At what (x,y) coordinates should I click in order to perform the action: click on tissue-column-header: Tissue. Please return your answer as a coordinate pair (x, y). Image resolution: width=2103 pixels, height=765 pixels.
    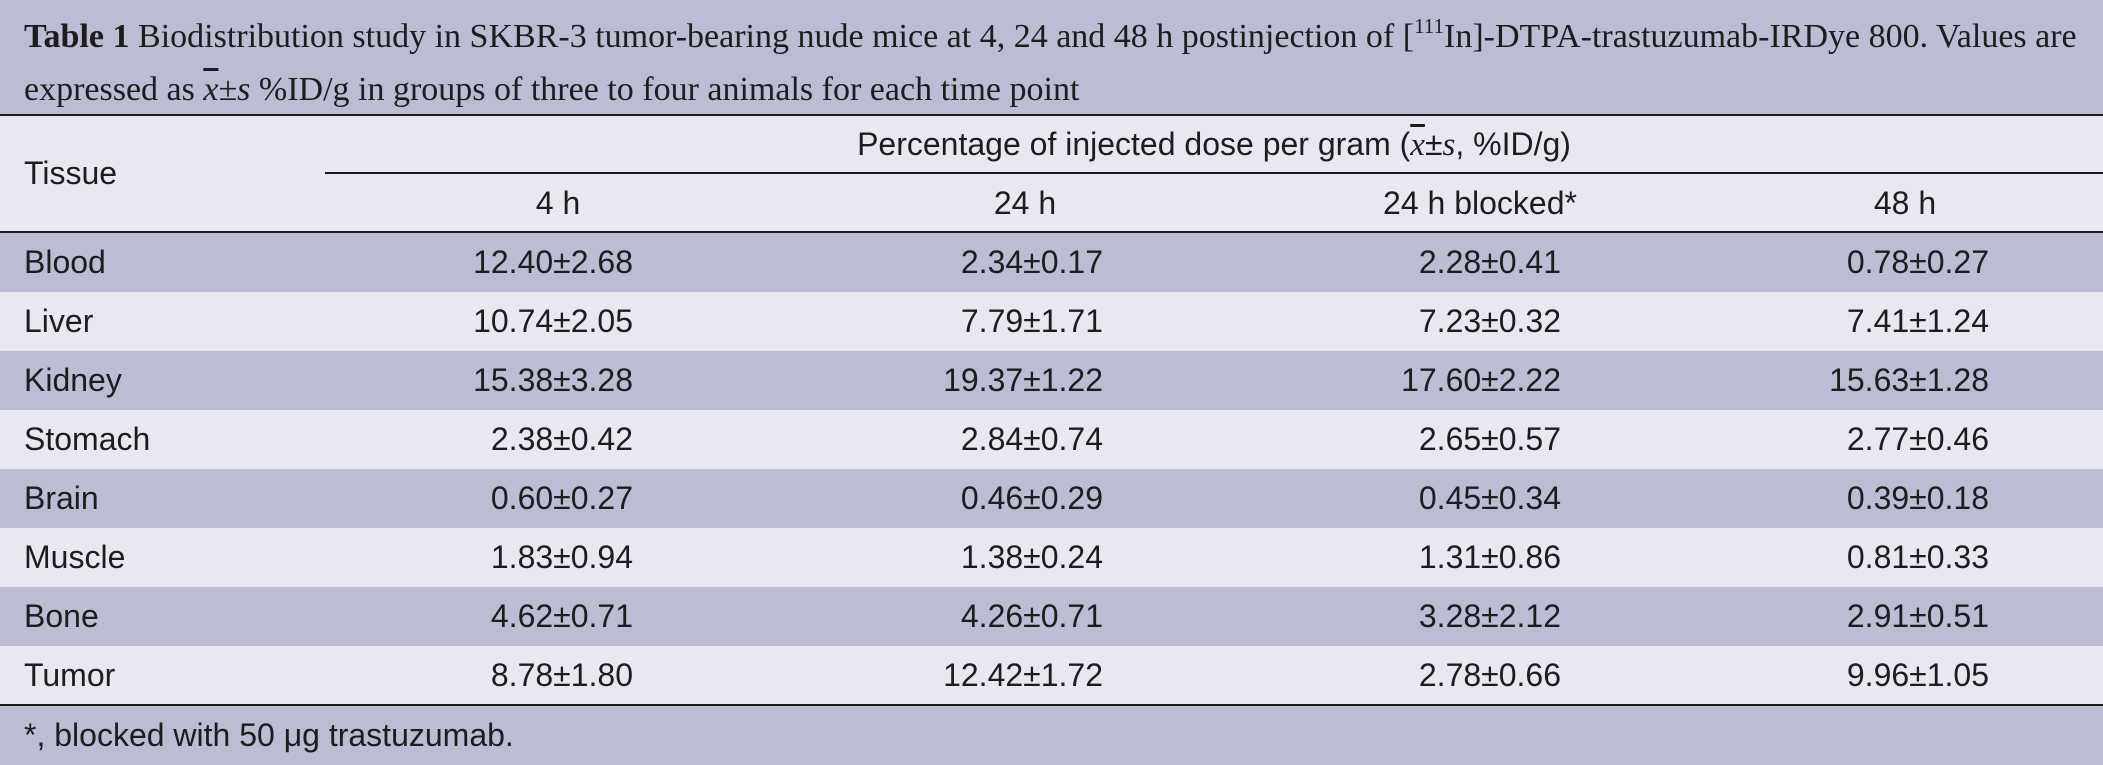
    Looking at the image, I should click on (71, 173).